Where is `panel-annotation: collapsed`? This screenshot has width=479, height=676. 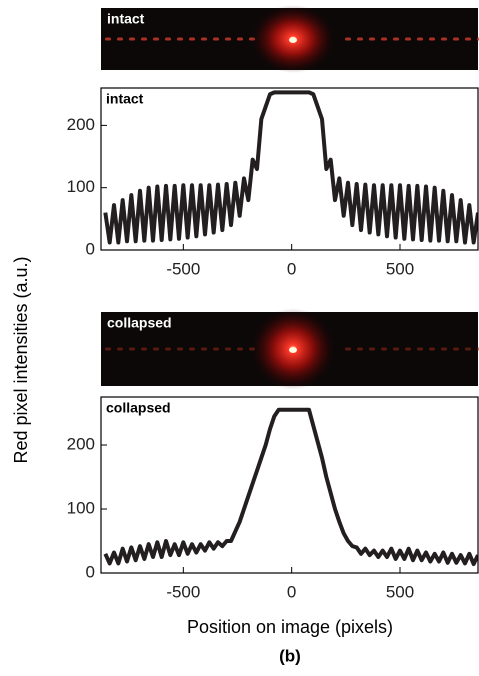
panel-annotation: collapsed is located at coordinates (138, 408).